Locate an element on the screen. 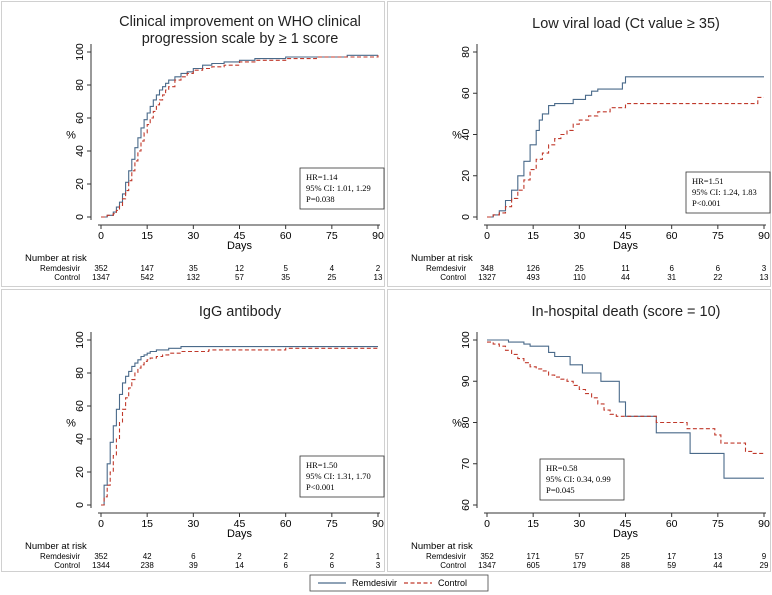  legend-label-remdesivir: Remdesivir is located at coordinates (374, 583).